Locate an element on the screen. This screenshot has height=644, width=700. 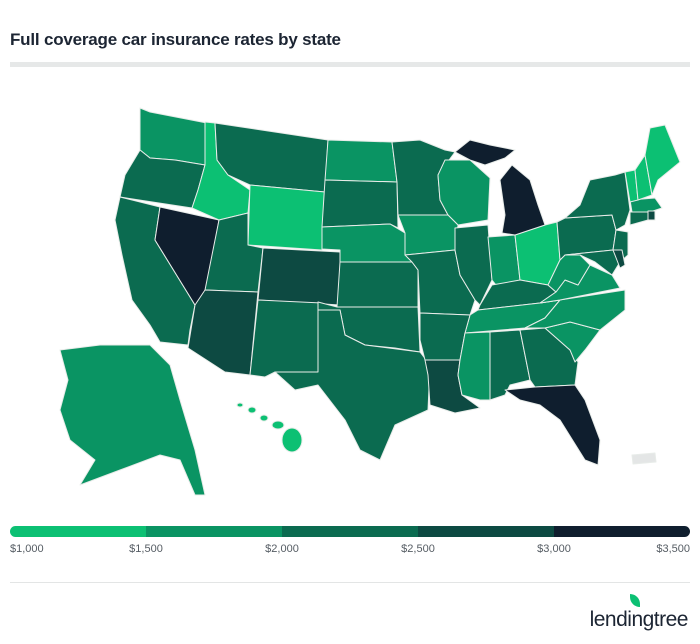
color-legend is located at coordinates (350, 531).